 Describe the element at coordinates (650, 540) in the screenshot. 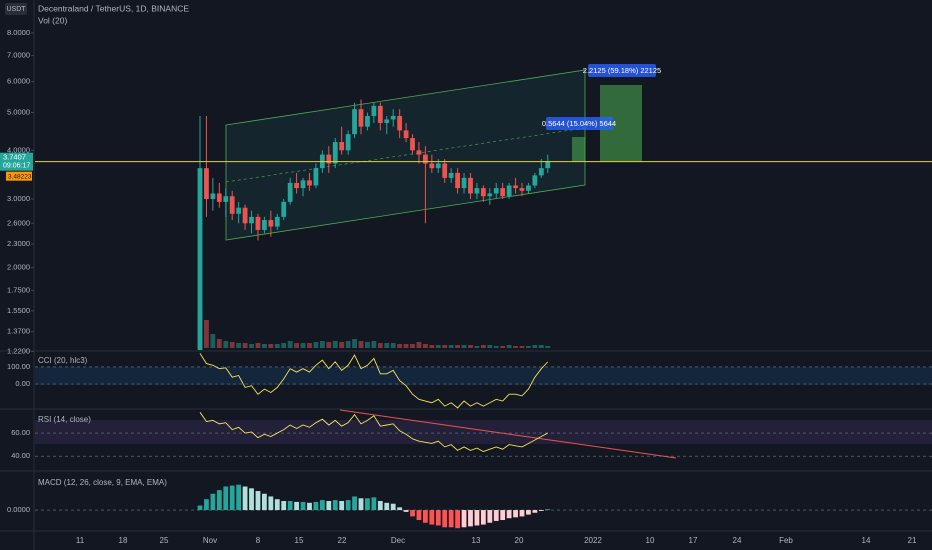

I see `x-tick-label: 10` at that location.